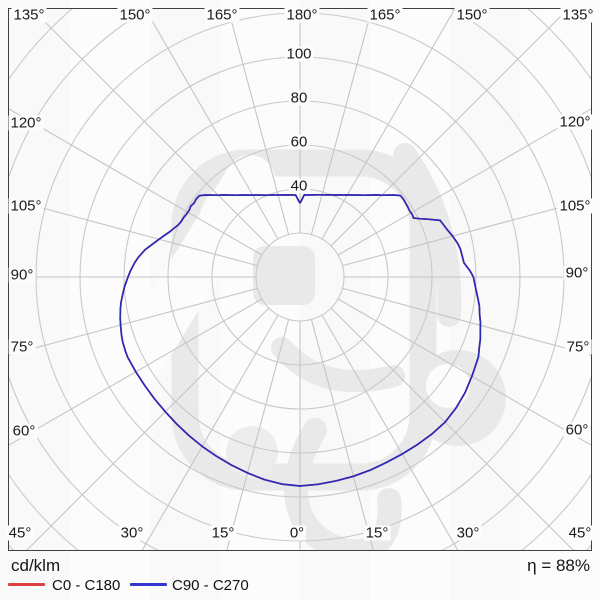 This screenshot has width=600, height=600. I want to click on radial-tick-label: 40, so click(299, 186).